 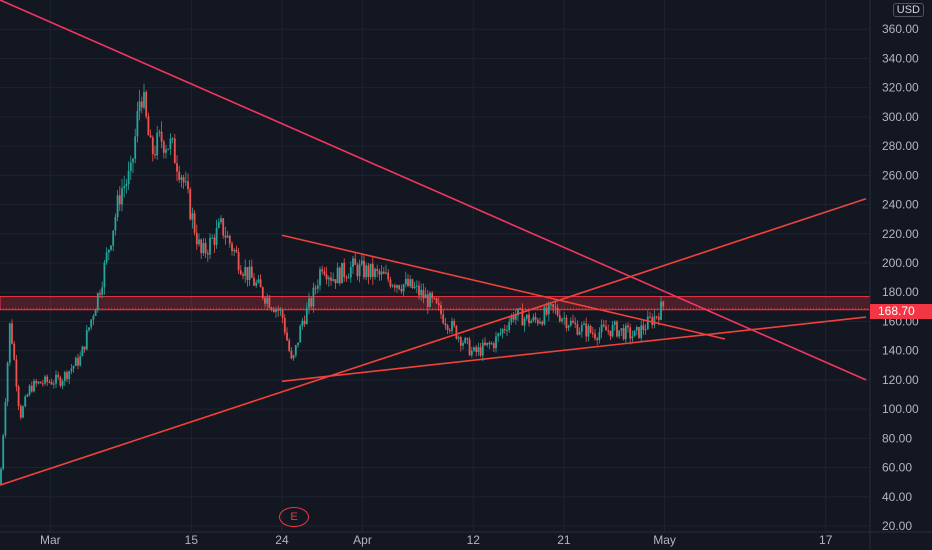 What do you see at coordinates (826, 540) in the screenshot?
I see `x-tick-label: 17` at bounding box center [826, 540].